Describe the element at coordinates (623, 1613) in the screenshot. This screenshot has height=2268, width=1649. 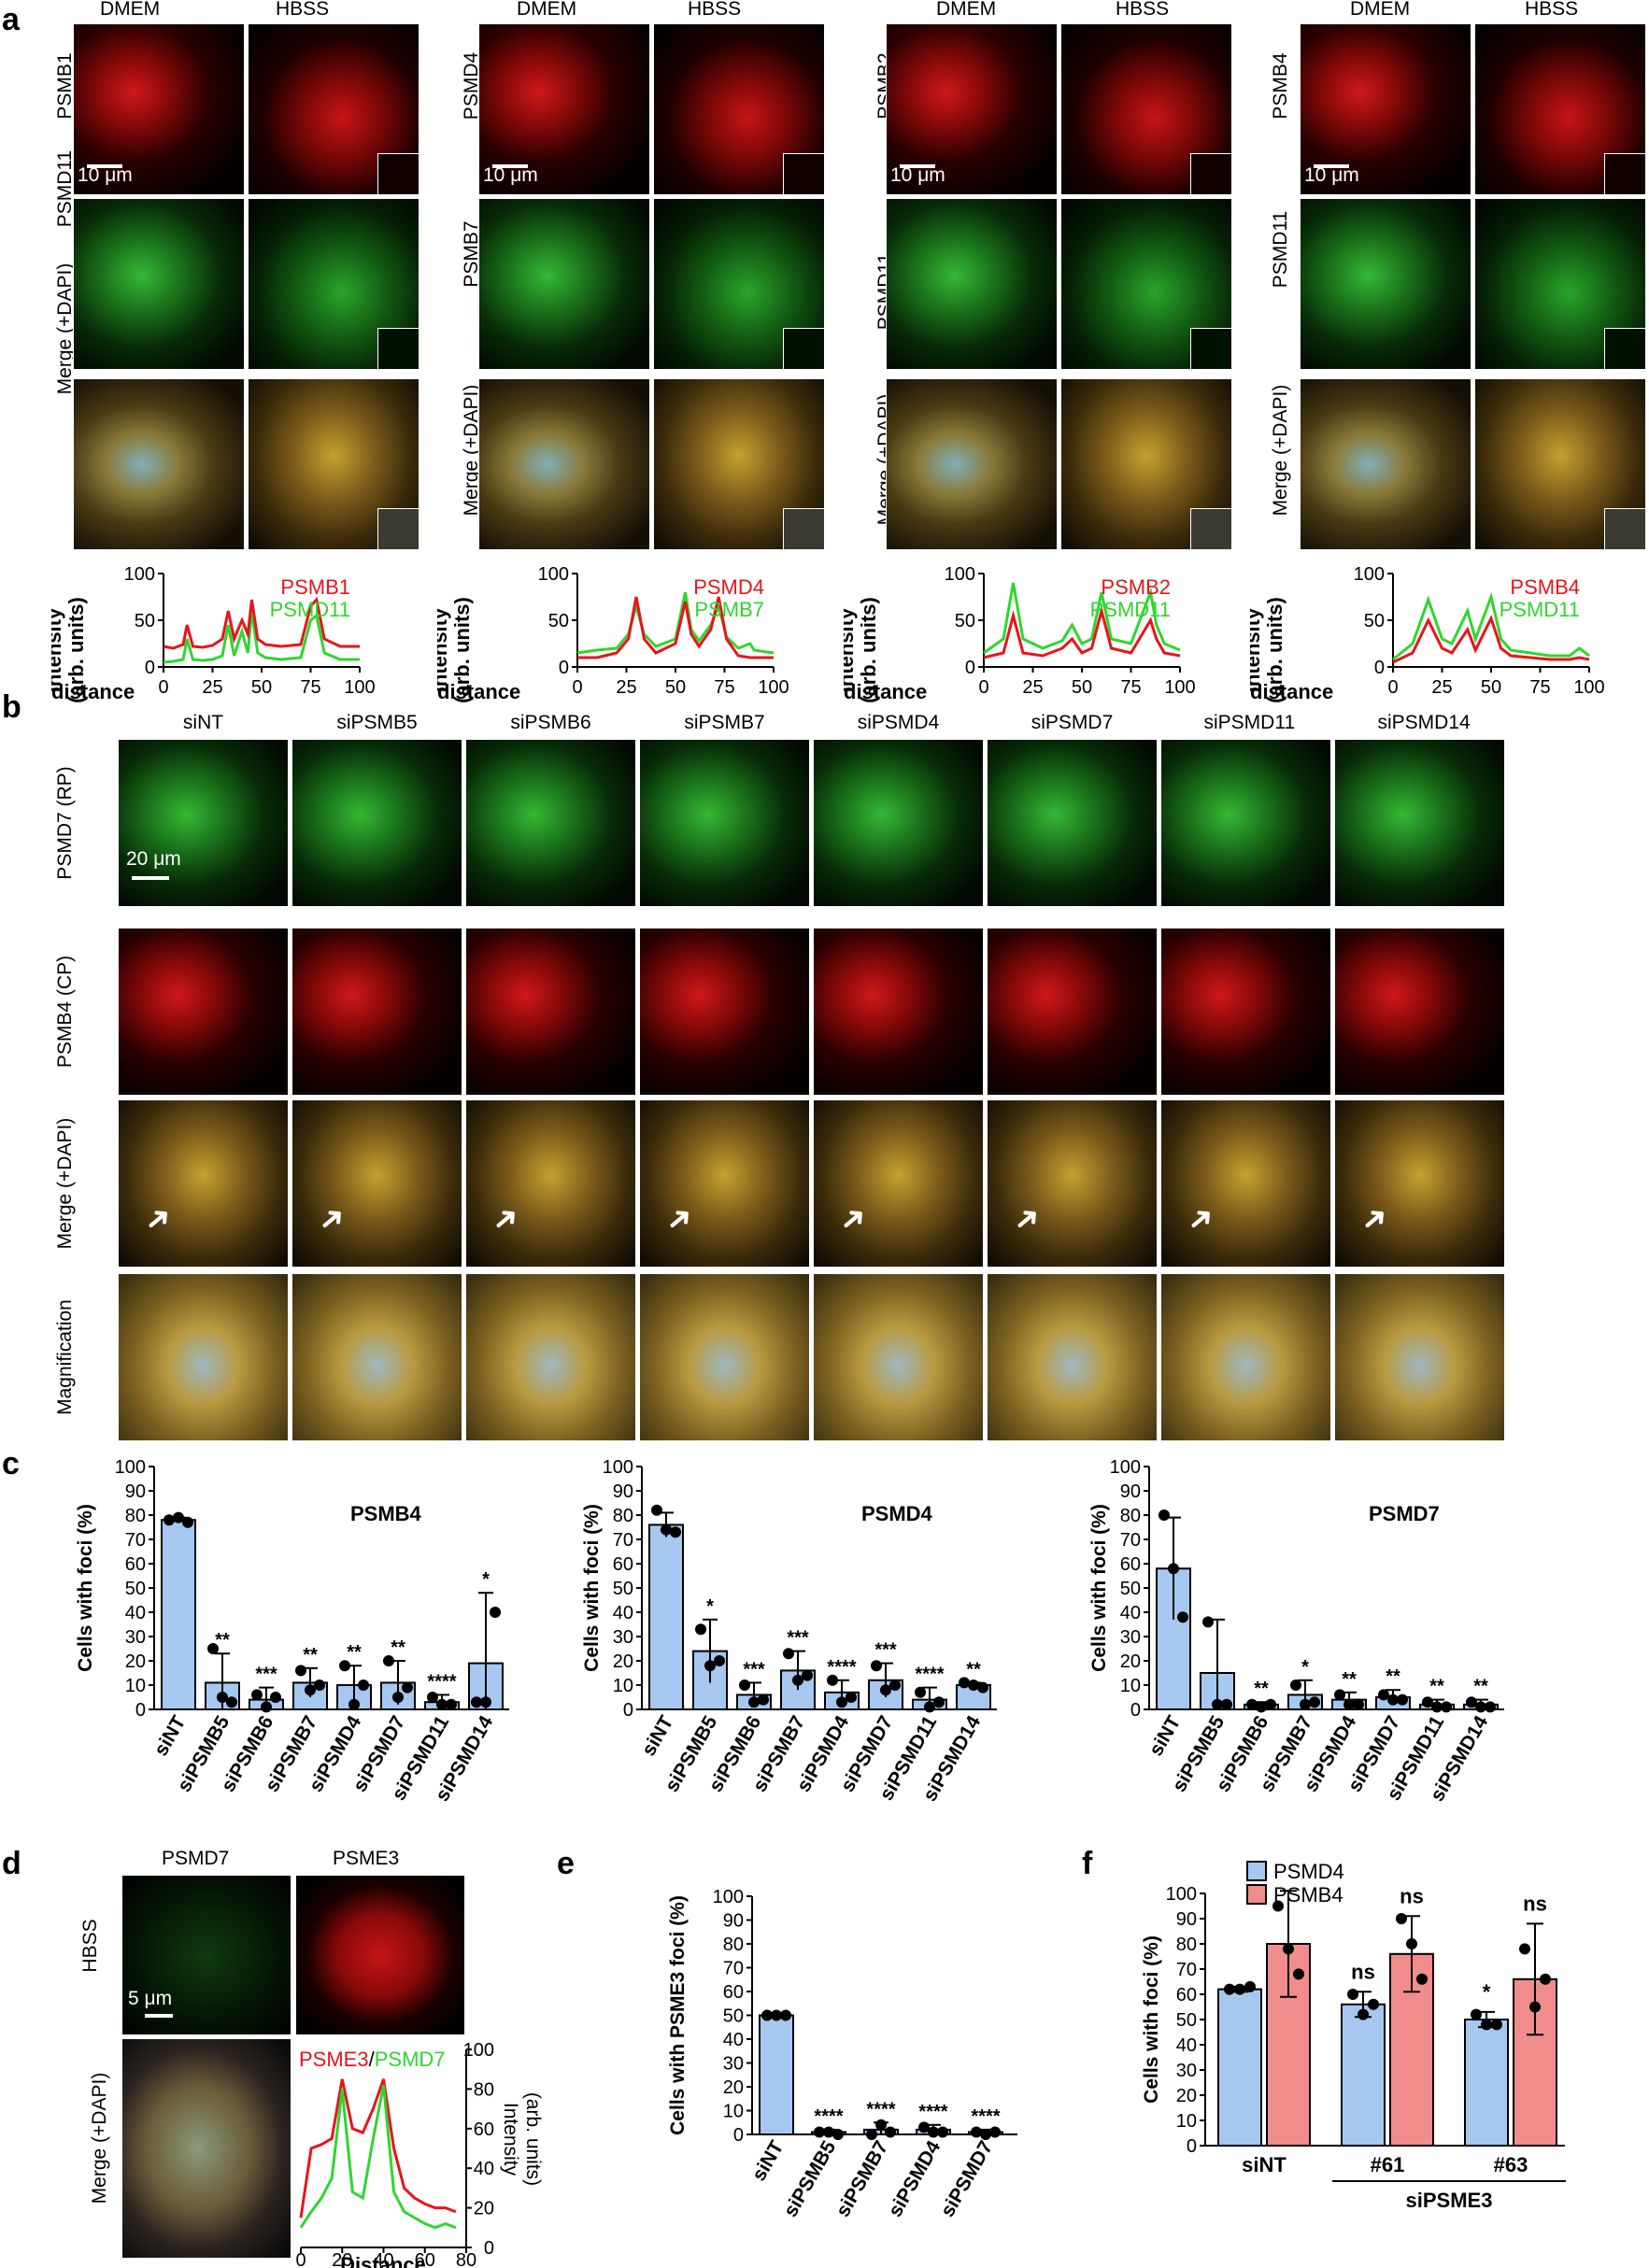
I see `y-tick-label: 40` at that location.